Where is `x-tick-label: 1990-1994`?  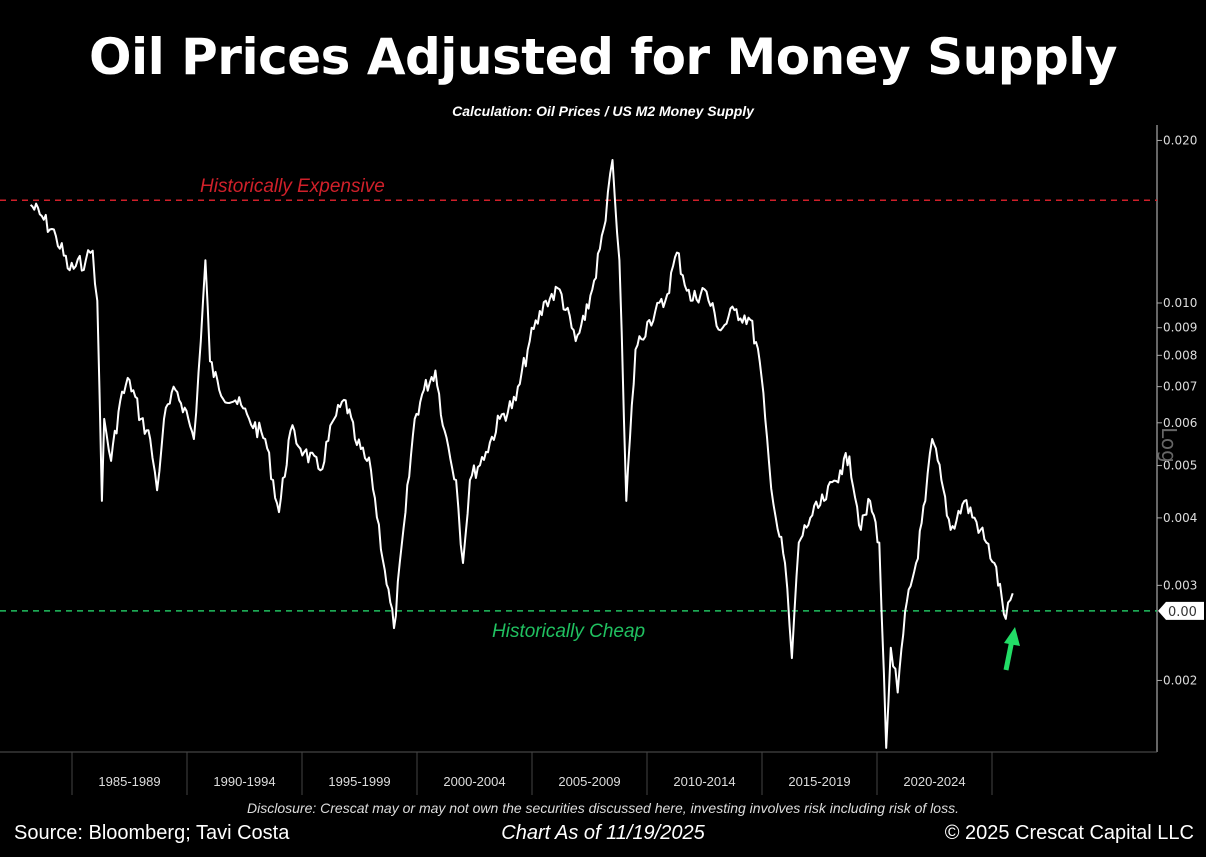 x-tick-label: 1990-1994 is located at coordinates (244, 781).